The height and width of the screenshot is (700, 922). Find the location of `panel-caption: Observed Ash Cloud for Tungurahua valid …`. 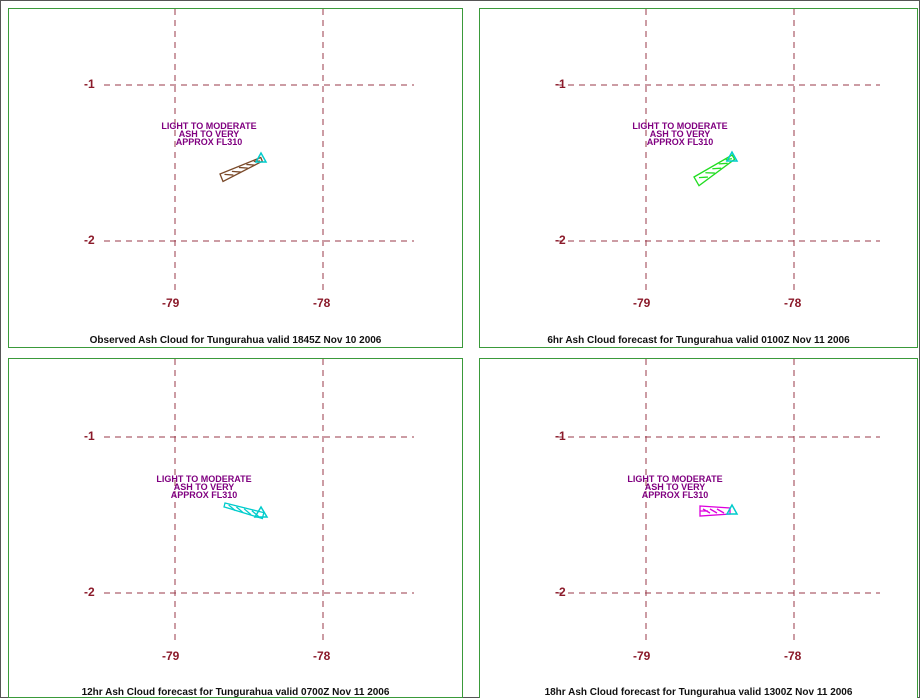

panel-caption: Observed Ash Cloud for Tungurahua valid … is located at coordinates (235, 340).